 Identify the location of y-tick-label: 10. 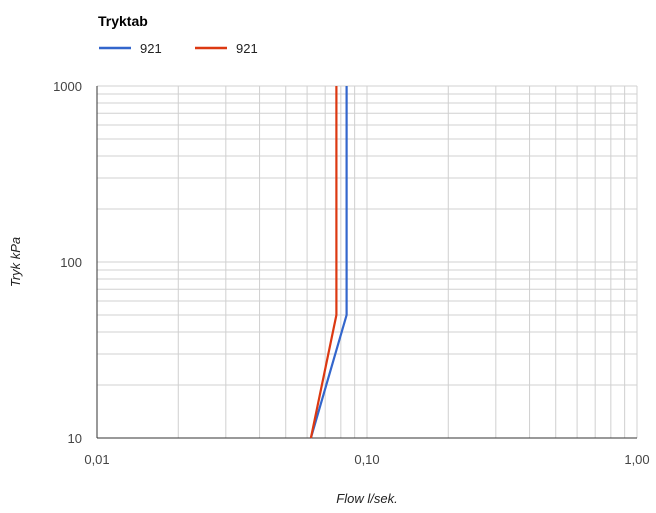
(75, 438).